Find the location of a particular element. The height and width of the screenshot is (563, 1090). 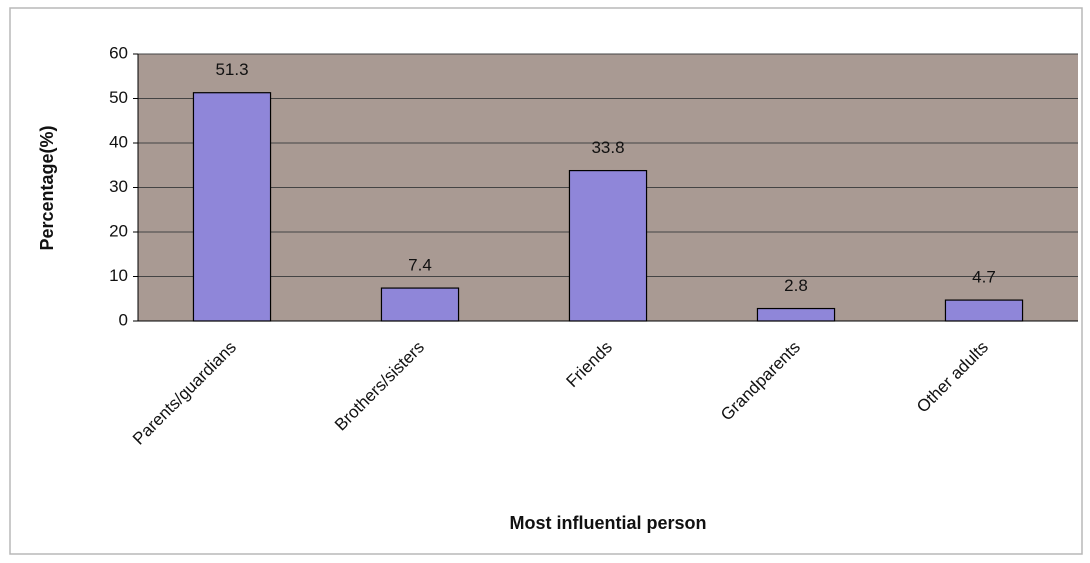

y-tick-label: 40 is located at coordinates (118, 141).